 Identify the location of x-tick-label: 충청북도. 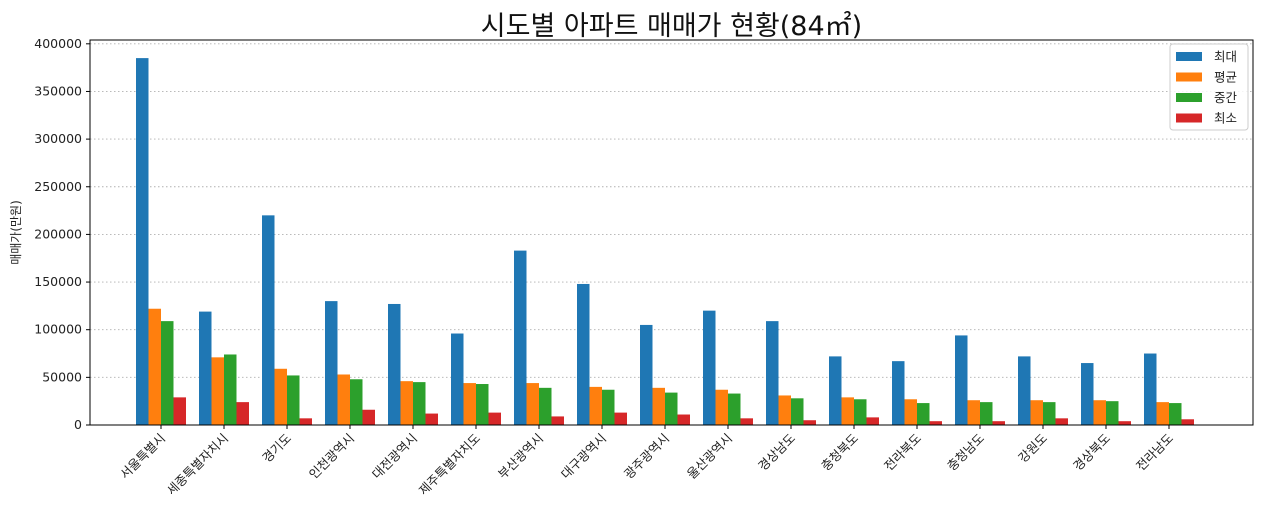
(839, 452).